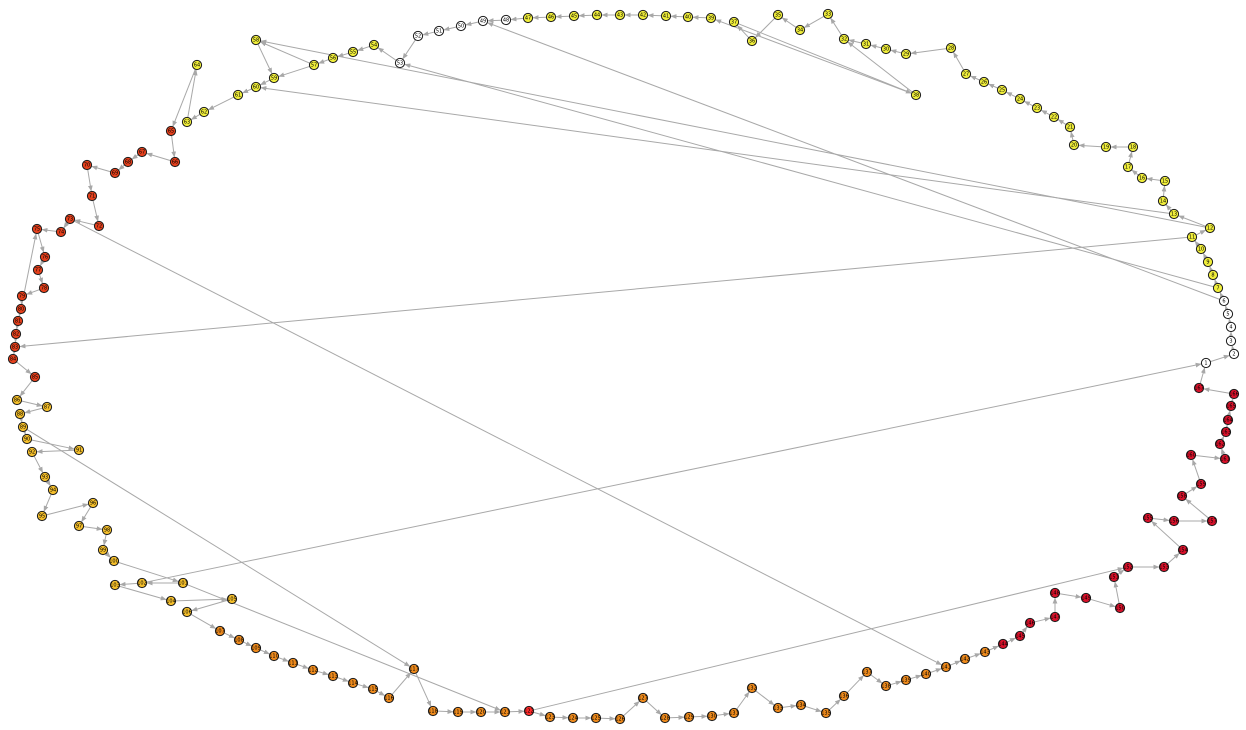 The width and height of the screenshot is (1246, 730). Describe the element at coordinates (1106, 147) in the screenshot. I see `node-label: 19` at that location.